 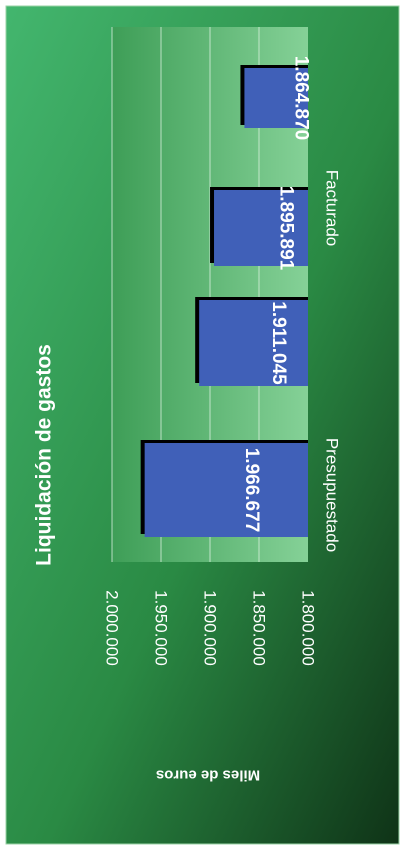 What do you see at coordinates (259, 628) in the screenshot?
I see `y-tick-label: 1.850.000` at bounding box center [259, 628].